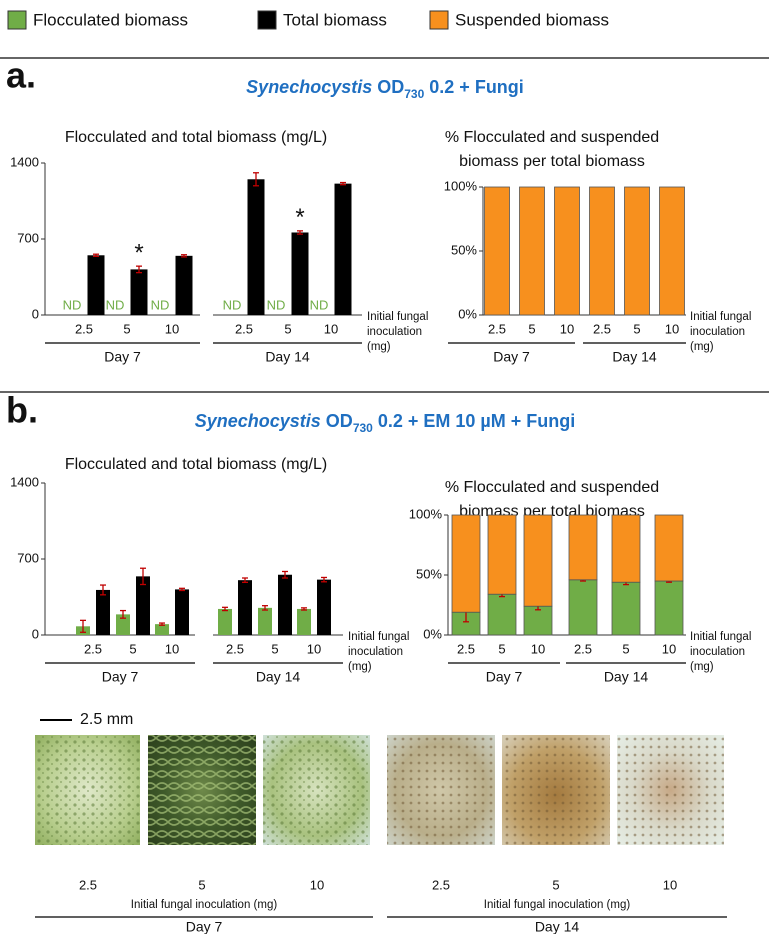 This screenshot has width=769, height=934. What do you see at coordinates (17, 20) in the screenshot?
I see `legend-swatch` at bounding box center [17, 20].